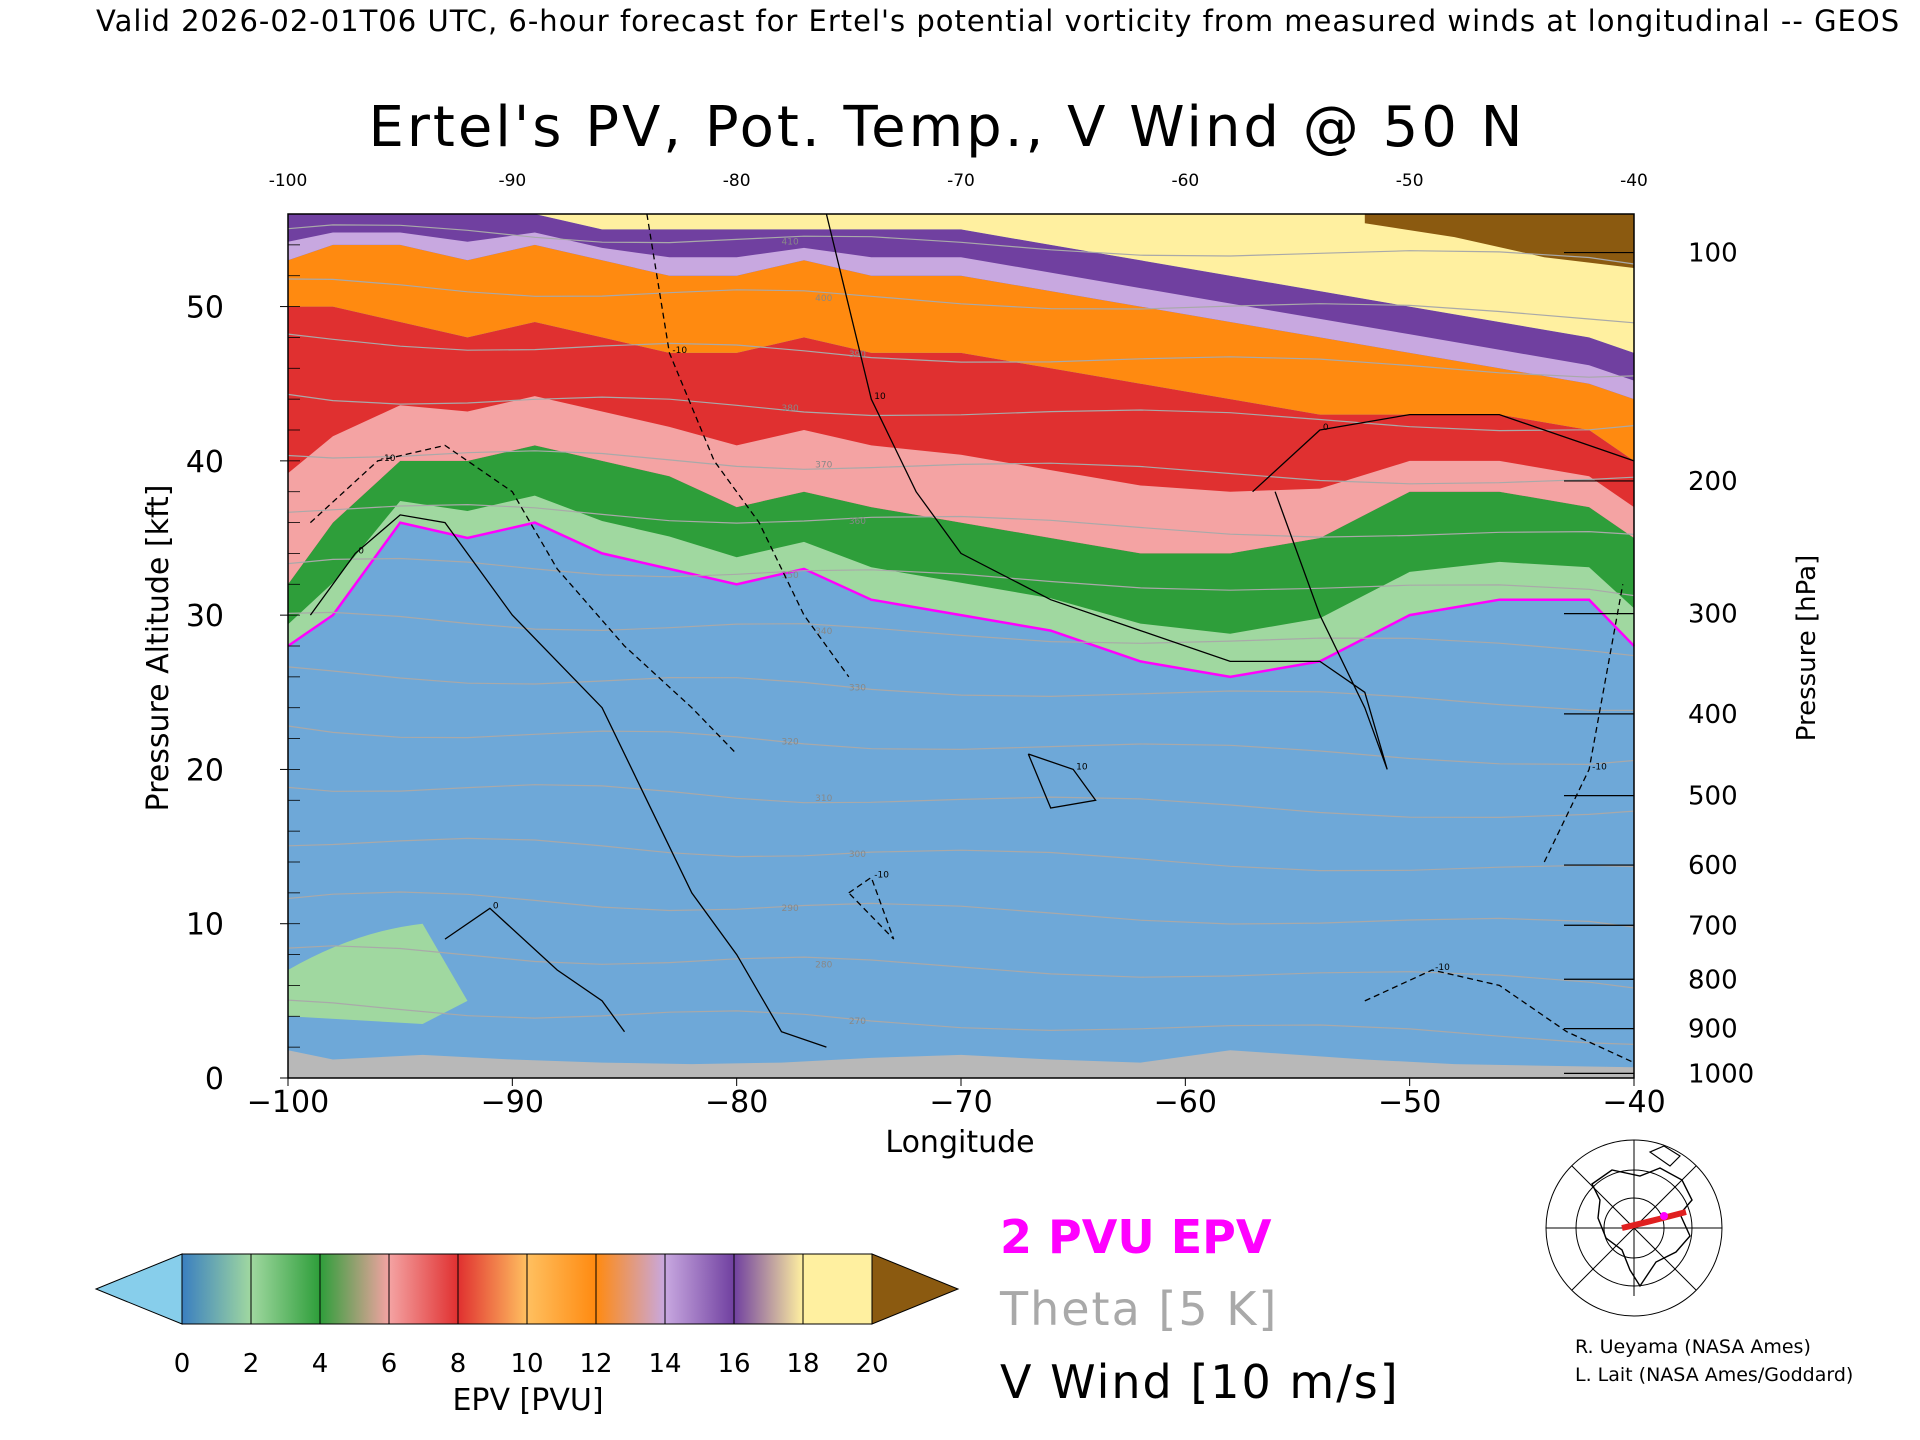 Image resolution: width=1920 pixels, height=1440 pixels. I want to click on colorbar-tick-label: 14, so click(664, 1364).